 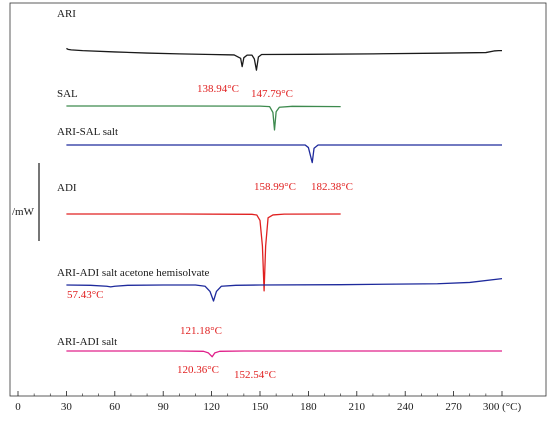 I want to click on series-label: ARI, so click(x=66, y=14).